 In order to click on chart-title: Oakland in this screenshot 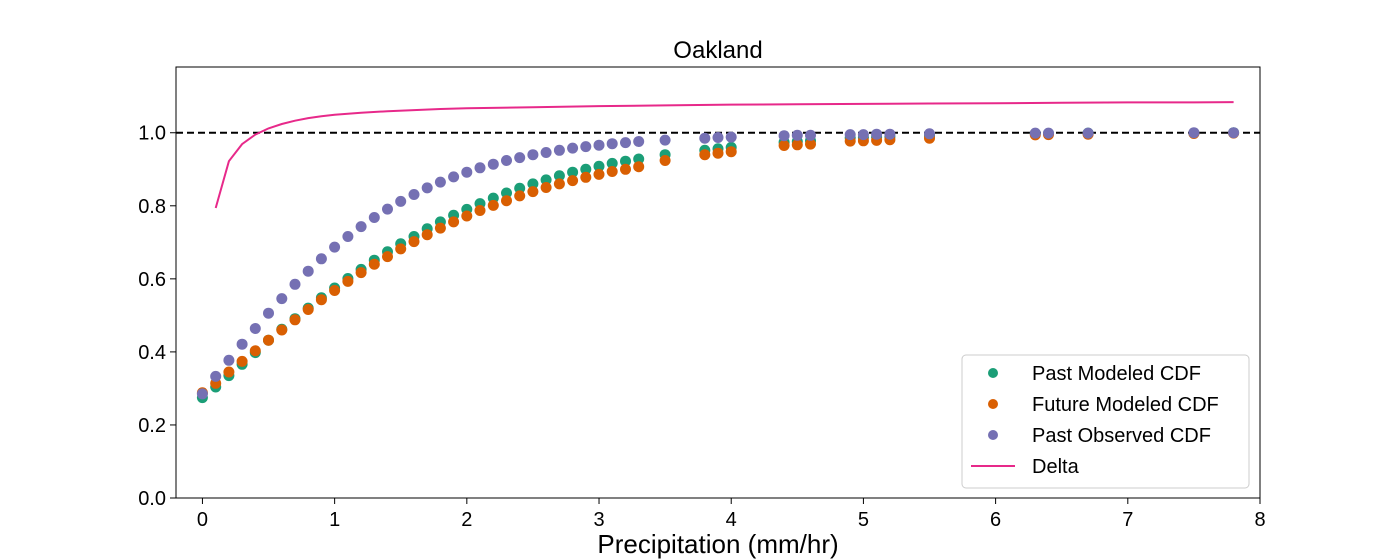, I will do `click(717, 50)`.